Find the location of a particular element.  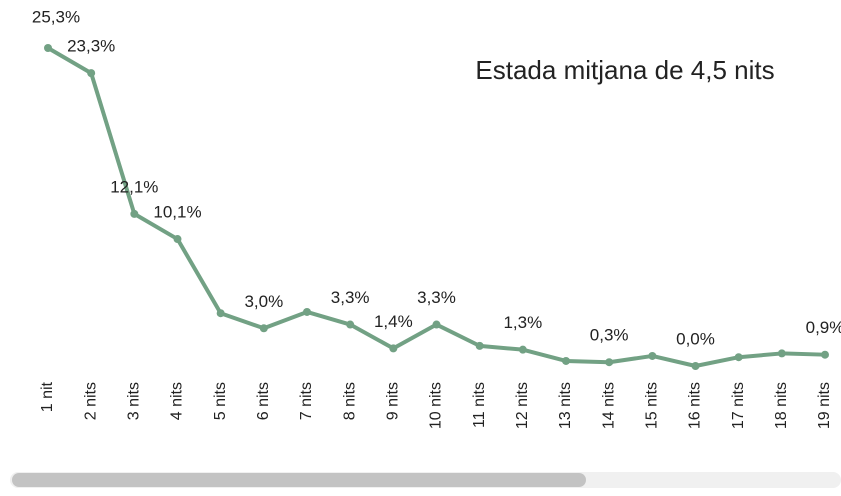

x-tick-label: 19 nits is located at coordinates (824, 405).